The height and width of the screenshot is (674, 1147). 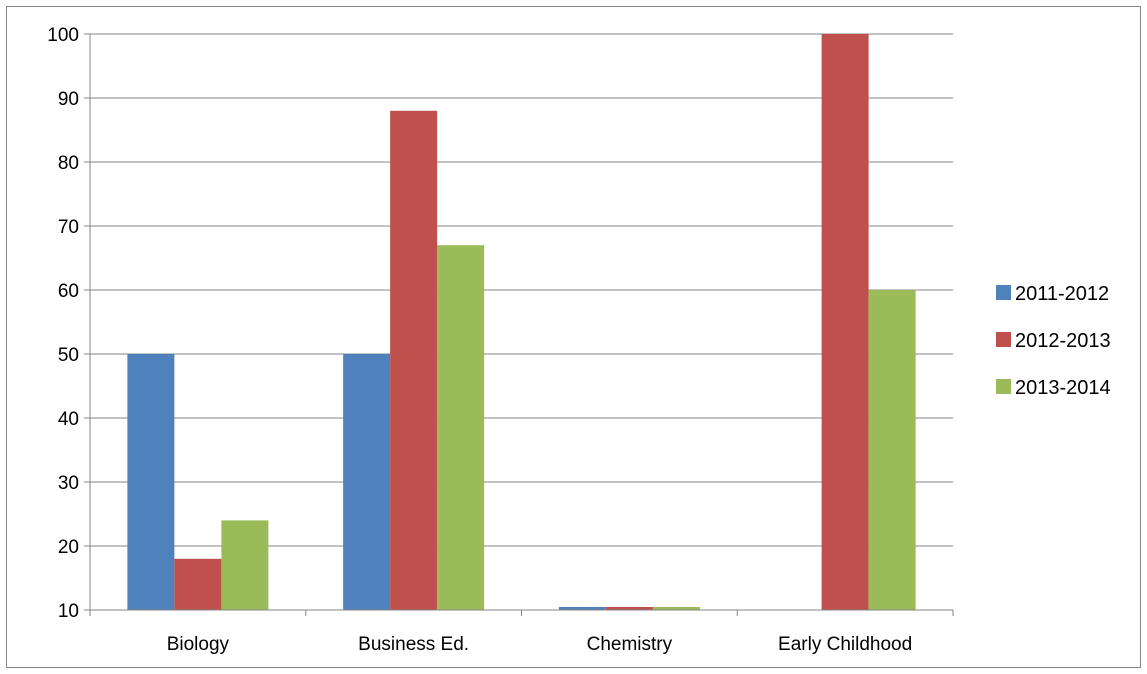 What do you see at coordinates (245, 565) in the screenshot?
I see `bar-2013-2014-biology` at bounding box center [245, 565].